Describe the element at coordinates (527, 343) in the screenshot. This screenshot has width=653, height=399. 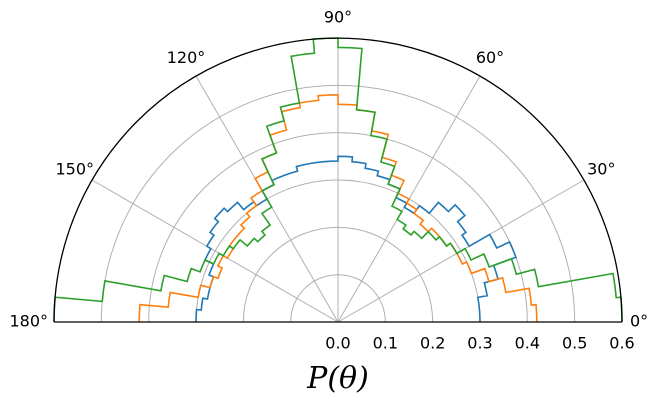
I see `radial-tick-label: 0.4` at that location.